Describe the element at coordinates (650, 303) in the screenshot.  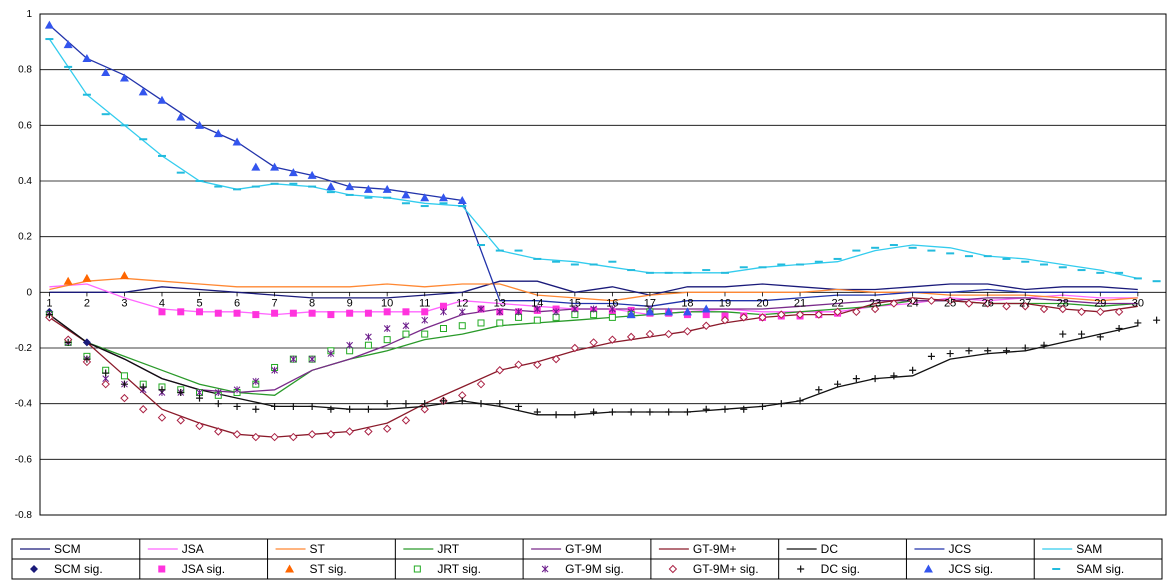
I see `x-tick-label: 17` at that location.